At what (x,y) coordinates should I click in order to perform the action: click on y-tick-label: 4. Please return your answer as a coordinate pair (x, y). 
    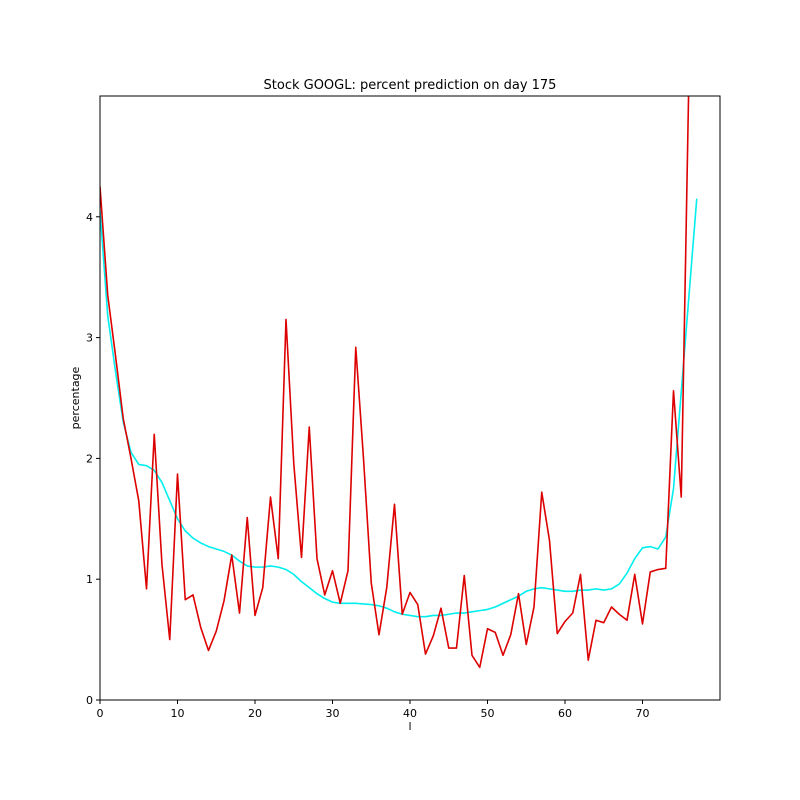
    Looking at the image, I should click on (89, 217).